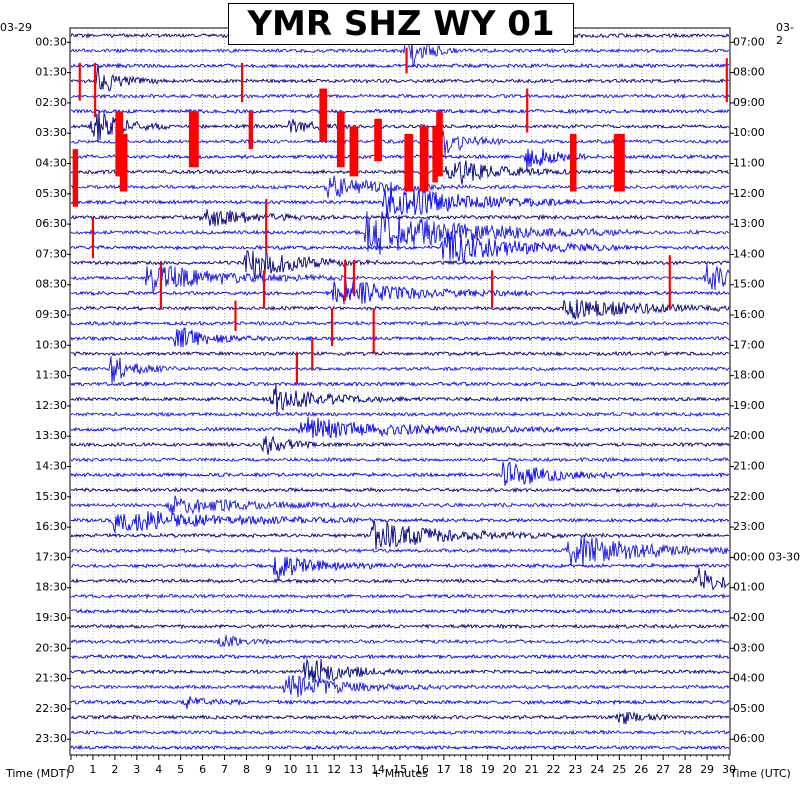 The width and height of the screenshot is (800, 800). I want to click on right-tick-label: 13:00, so click(749, 223).